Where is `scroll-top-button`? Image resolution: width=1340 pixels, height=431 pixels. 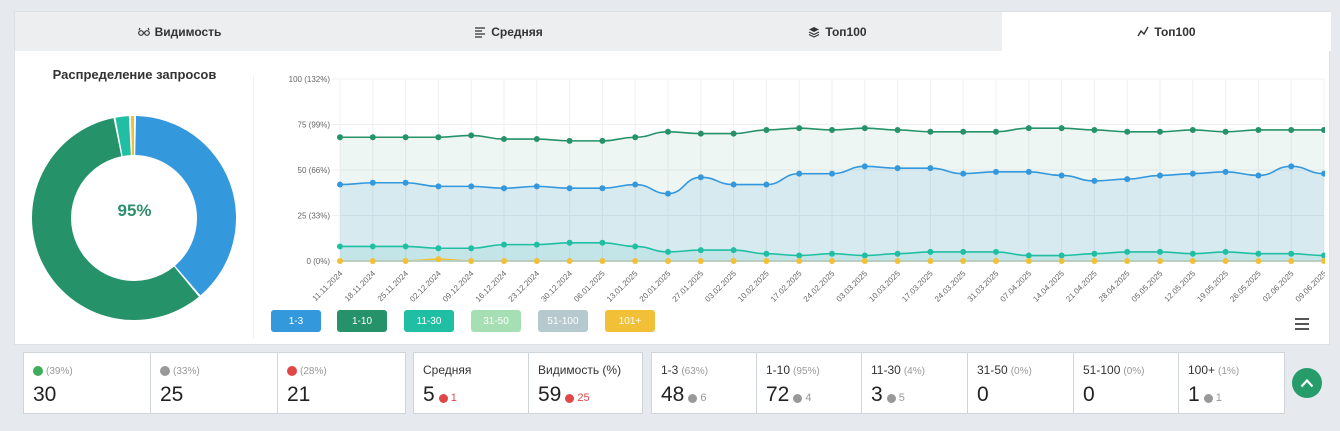 scroll-top-button is located at coordinates (1307, 383).